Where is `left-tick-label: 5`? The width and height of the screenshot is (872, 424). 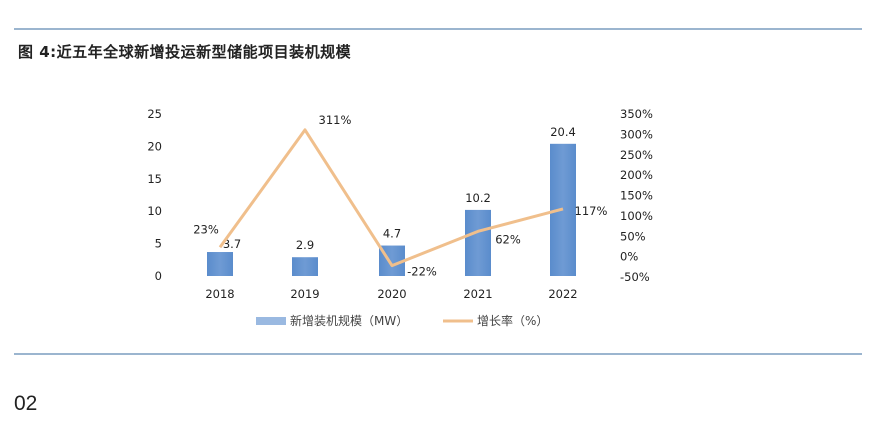
left-tick-label: 5 is located at coordinates (158, 244).